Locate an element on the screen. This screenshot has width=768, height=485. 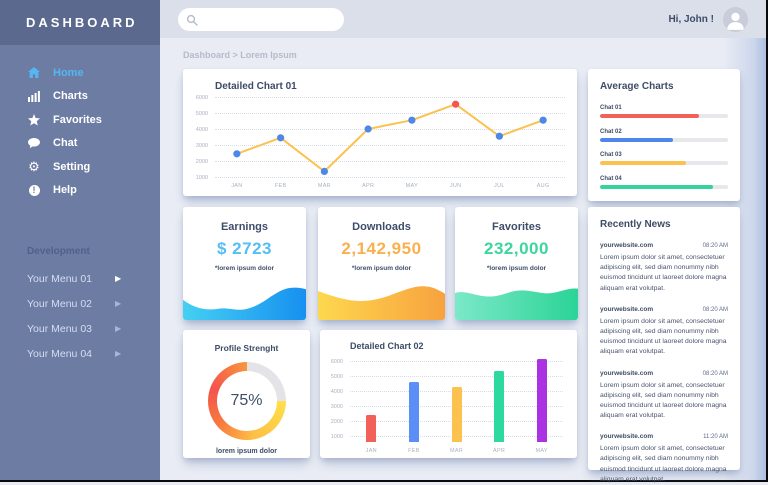
app-title: DASHBOARD is located at coordinates (82, 22).